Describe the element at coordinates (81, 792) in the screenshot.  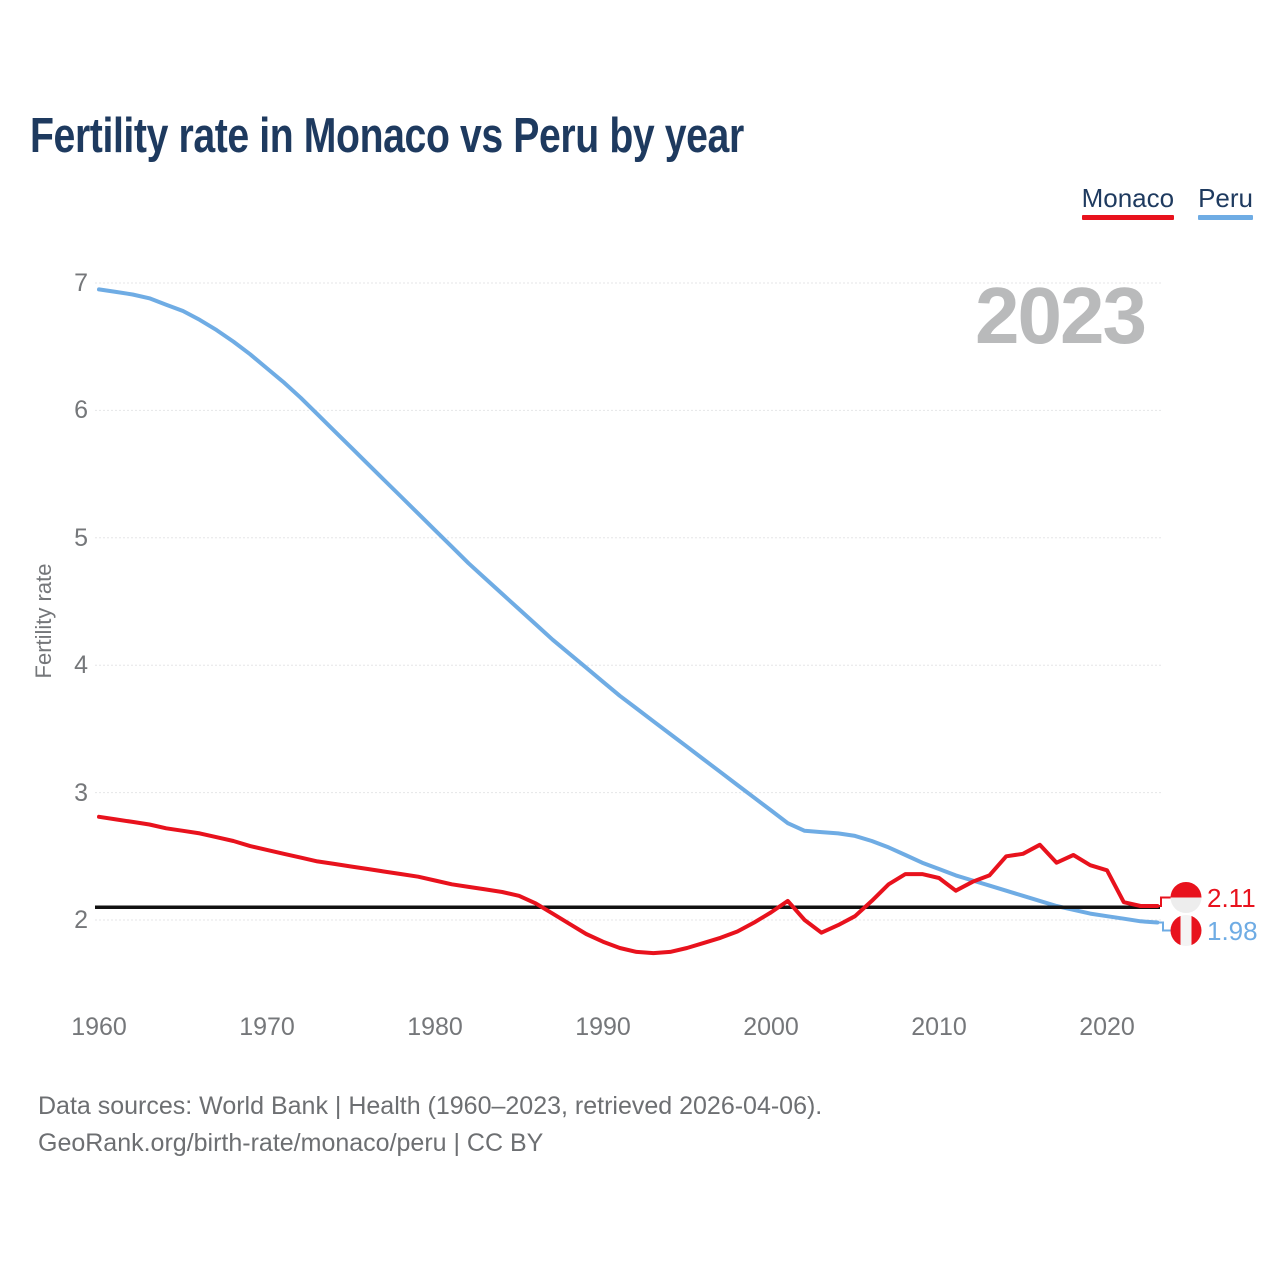
I see `y-tick-label-3: 3` at that location.